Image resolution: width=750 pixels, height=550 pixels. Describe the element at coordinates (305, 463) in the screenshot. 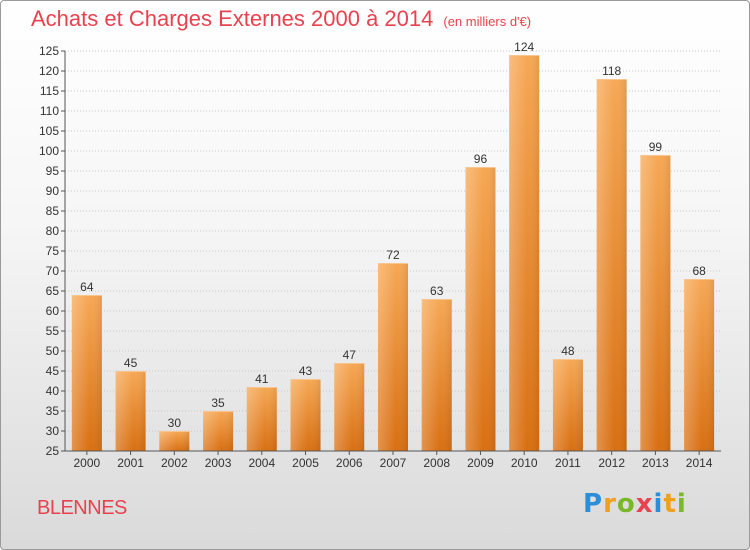

I see `x-tick-label: 2005` at that location.